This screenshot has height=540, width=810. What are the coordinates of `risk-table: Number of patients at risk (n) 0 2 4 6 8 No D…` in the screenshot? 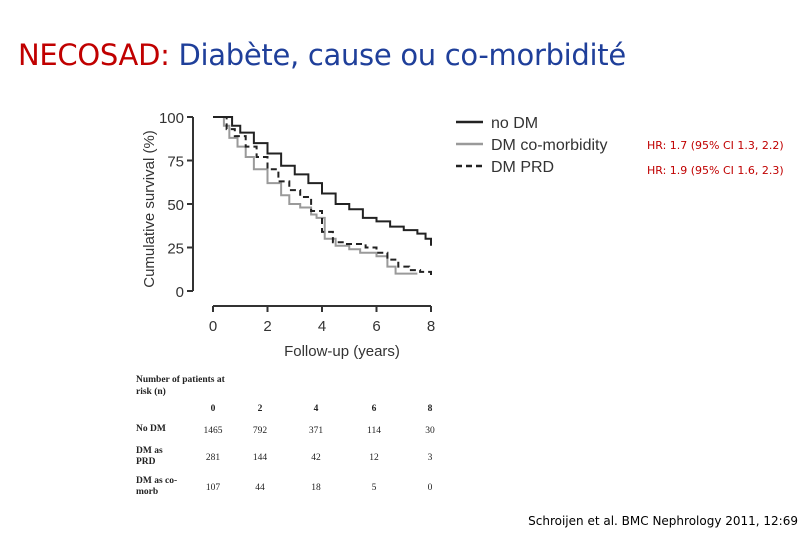 It's located at (285, 435).